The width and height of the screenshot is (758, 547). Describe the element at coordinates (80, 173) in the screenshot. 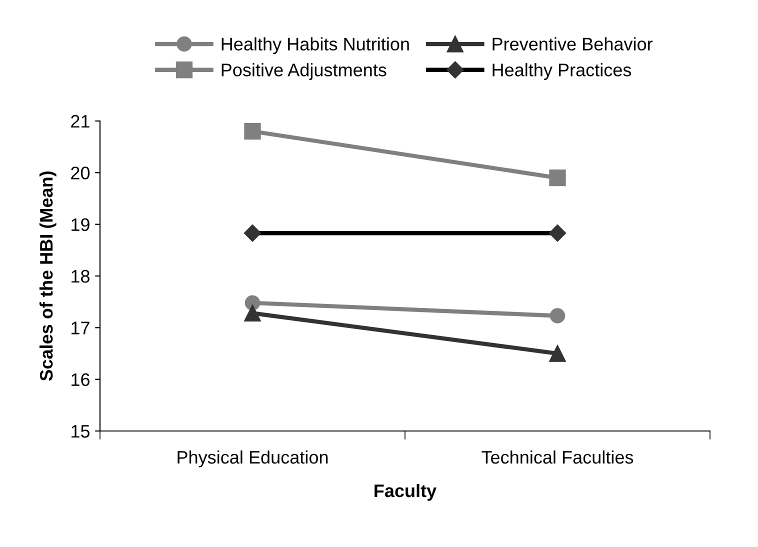

I see `y-tick-label: 20` at that location.